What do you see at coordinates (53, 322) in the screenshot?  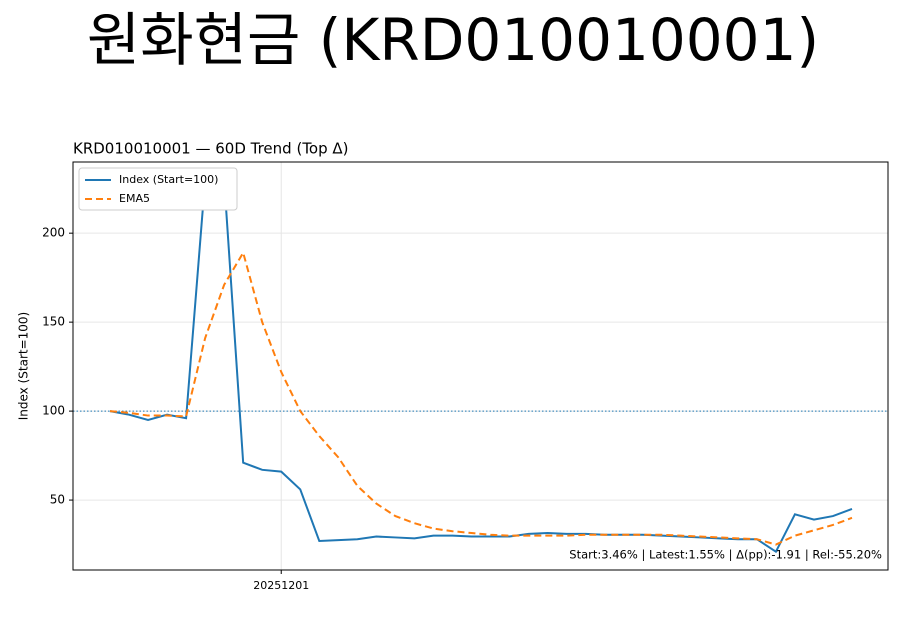 I see `y-tick-label: 150` at bounding box center [53, 322].